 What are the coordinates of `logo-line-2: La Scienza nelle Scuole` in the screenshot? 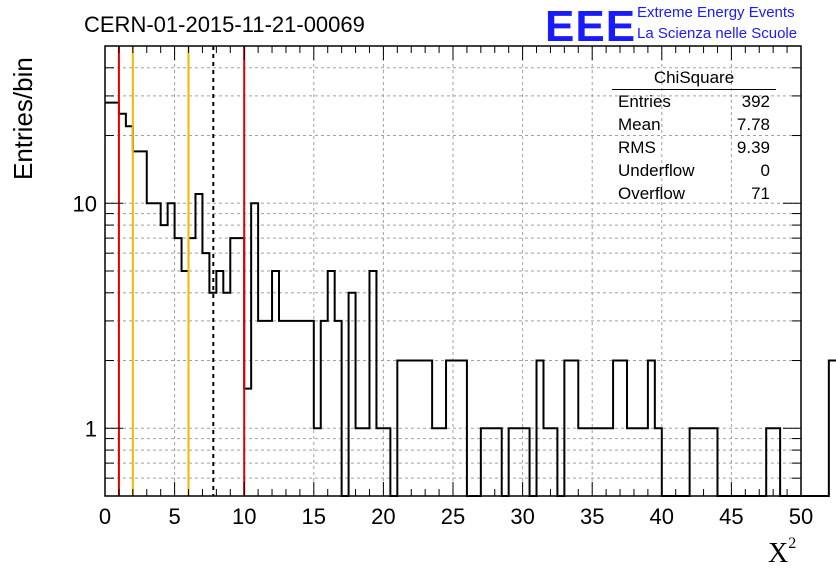 It's located at (717, 33).